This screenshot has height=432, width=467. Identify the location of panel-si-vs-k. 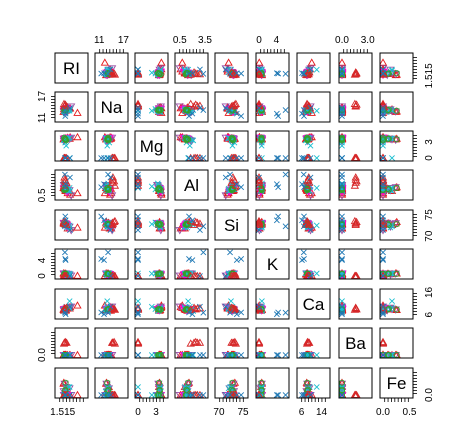
(231, 264).